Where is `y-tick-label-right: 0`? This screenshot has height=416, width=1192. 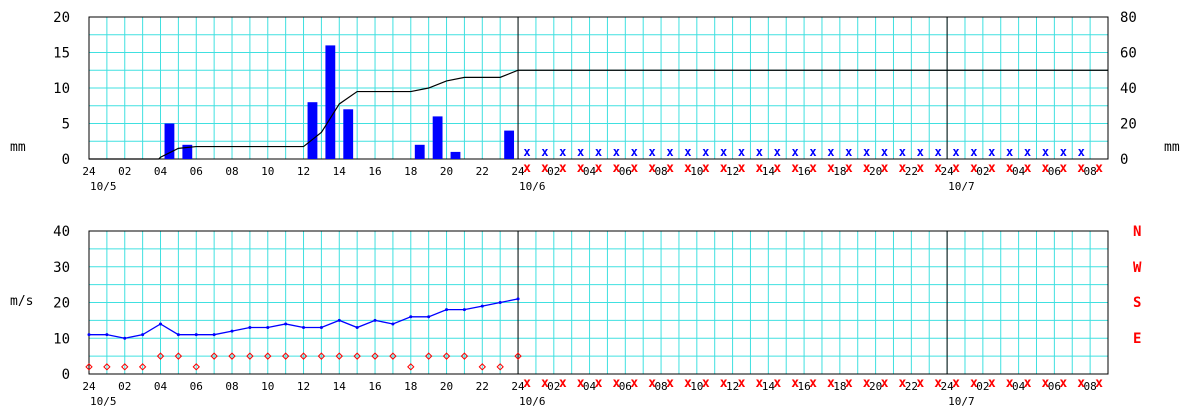 y-tick-label-right: 0 is located at coordinates (1124, 160).